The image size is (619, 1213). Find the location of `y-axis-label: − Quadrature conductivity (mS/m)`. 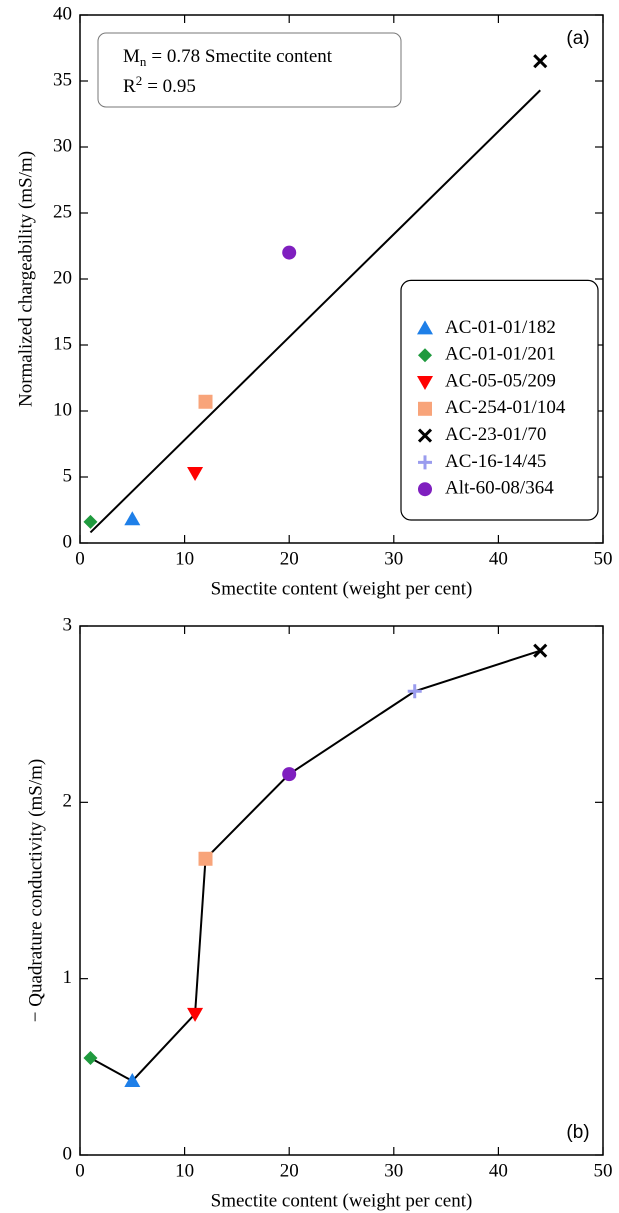

y-axis-label: − Quadrature conductivity (mS/m) is located at coordinates (35, 890).